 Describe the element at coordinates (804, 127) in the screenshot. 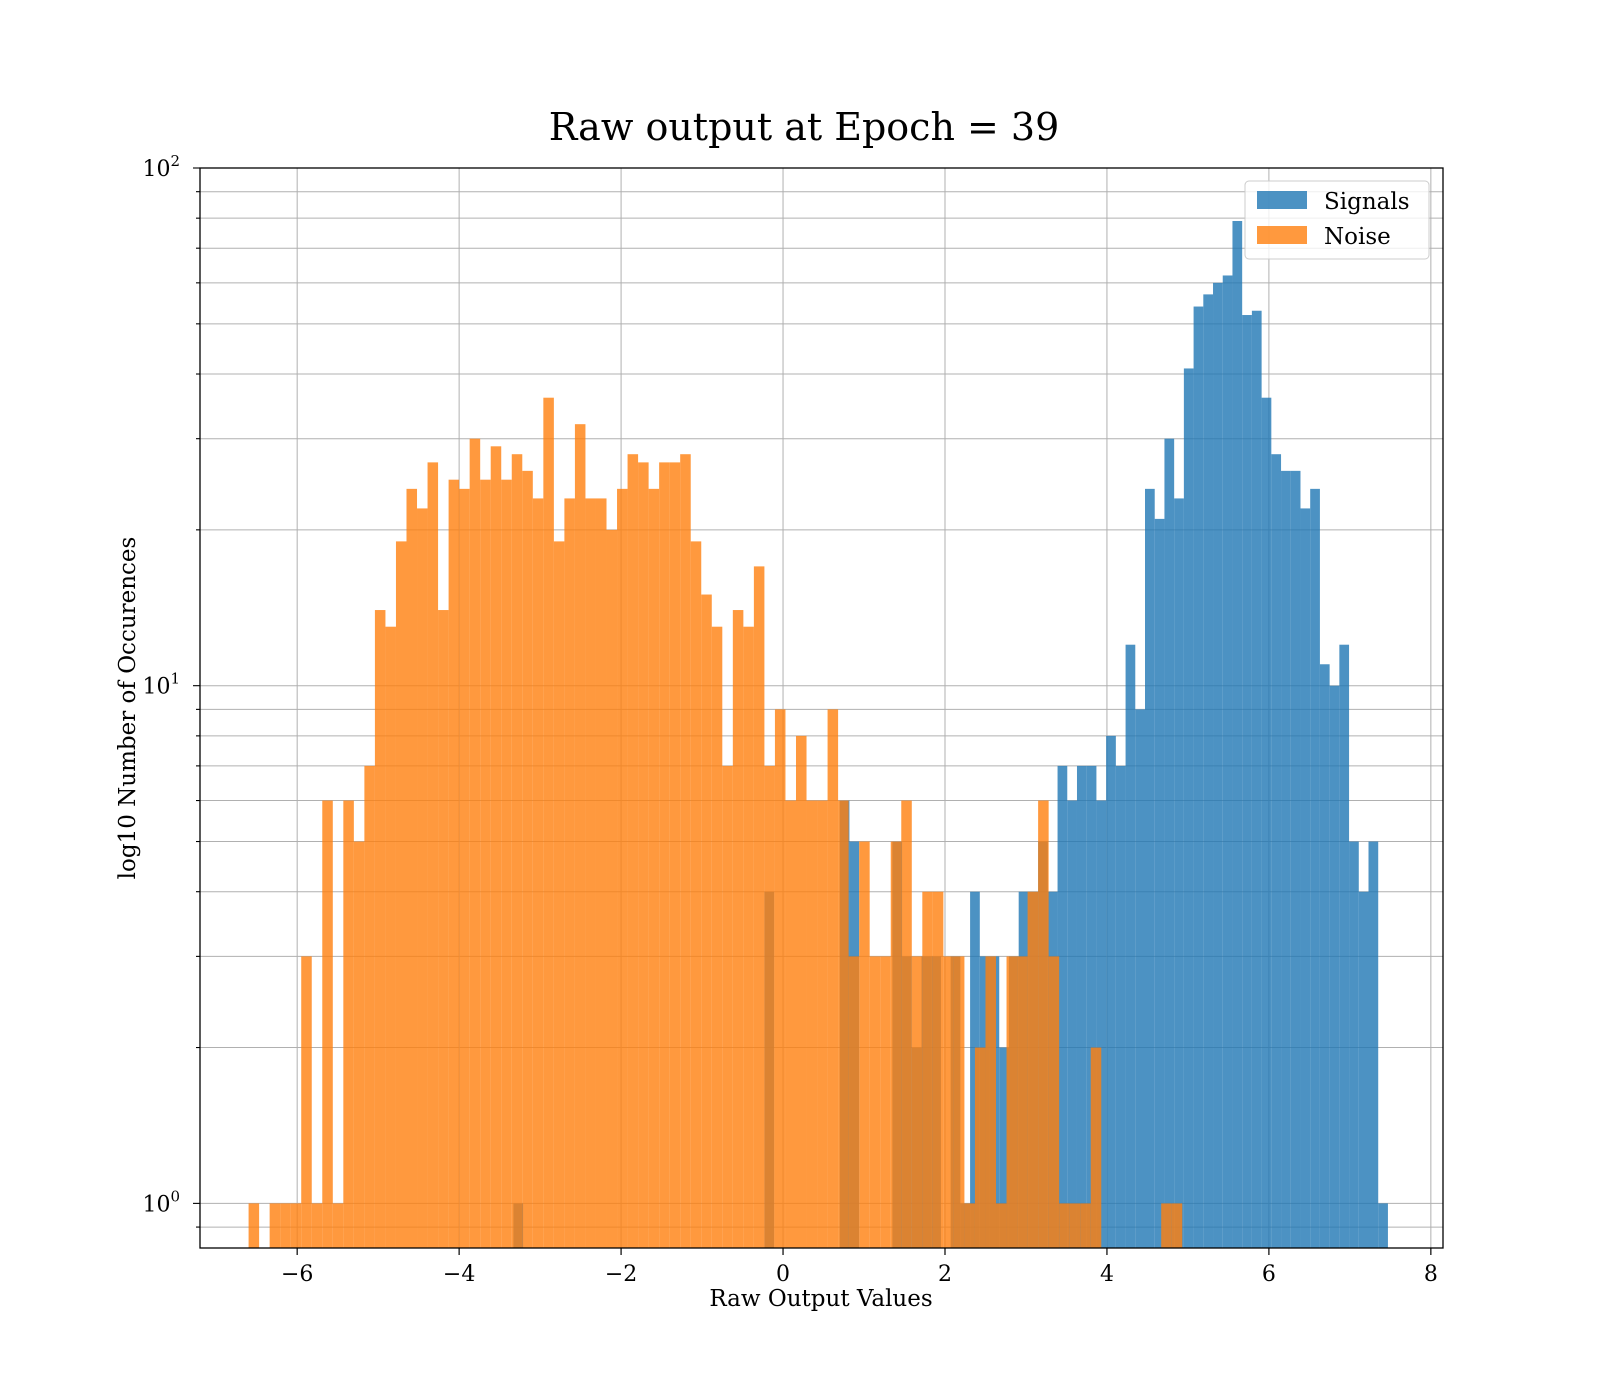

I see `chart-title: Raw output at Epoch = 39` at that location.